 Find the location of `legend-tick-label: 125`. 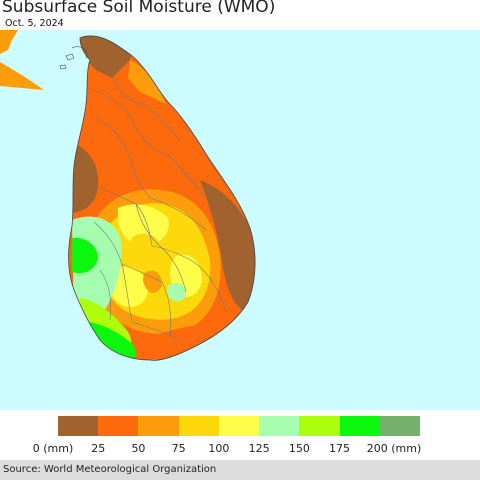

legend-tick-label: 125 is located at coordinates (259, 448).